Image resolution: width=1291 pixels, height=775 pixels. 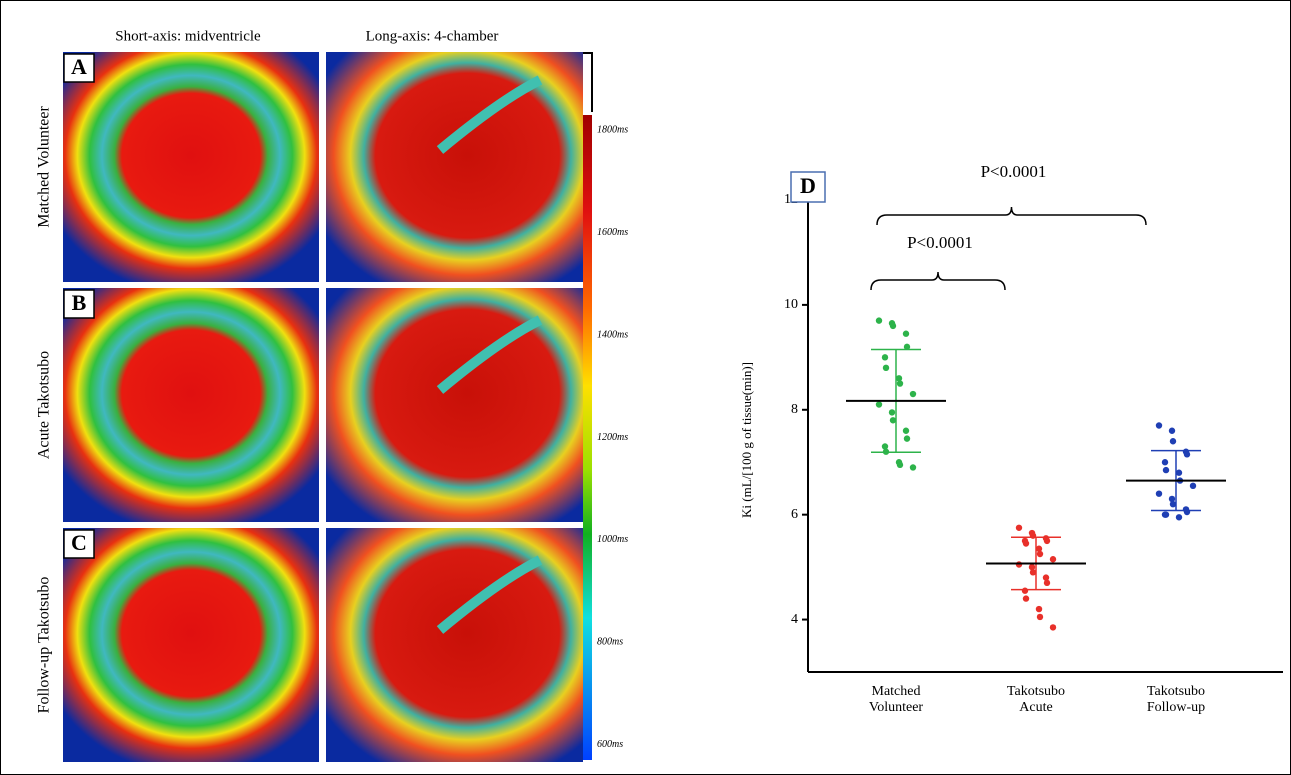 What do you see at coordinates (610, 744) in the screenshot?
I see `colorbar-label: 600ms` at bounding box center [610, 744].